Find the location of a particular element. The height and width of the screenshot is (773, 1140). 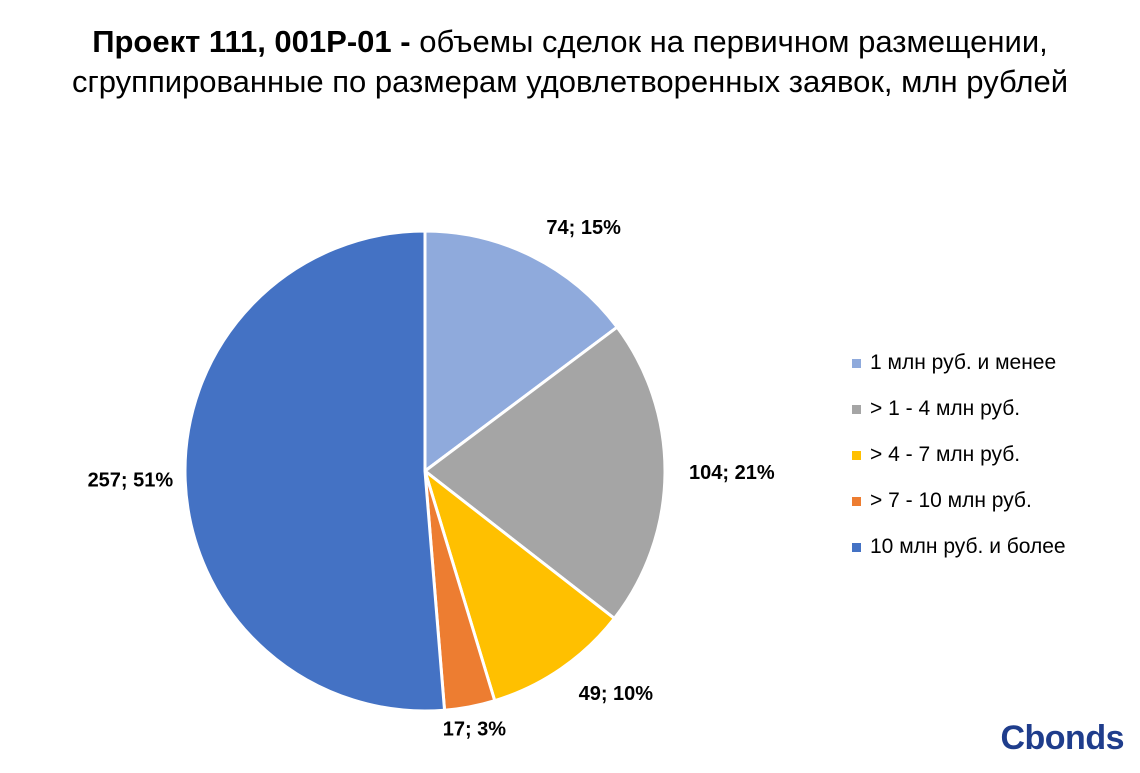

legend-label: > 4 - 7 млн руб. is located at coordinates (945, 454).